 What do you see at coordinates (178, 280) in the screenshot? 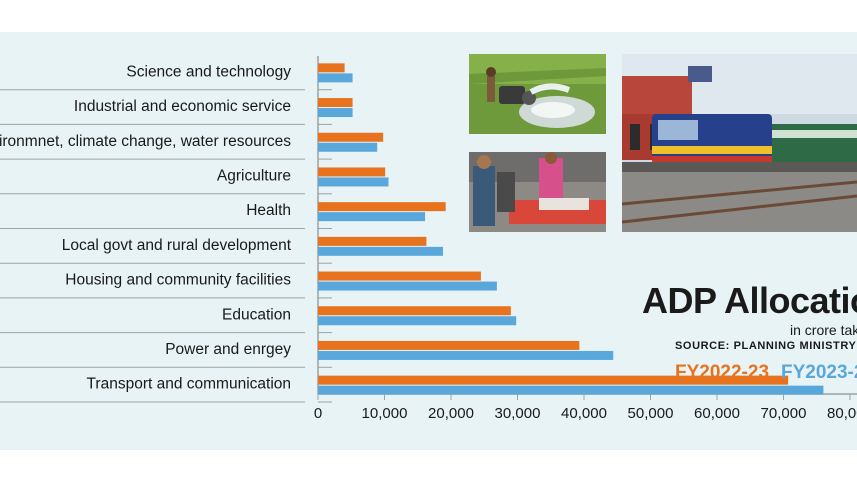
I see `category-label: Housing and community facilities` at bounding box center [178, 280].